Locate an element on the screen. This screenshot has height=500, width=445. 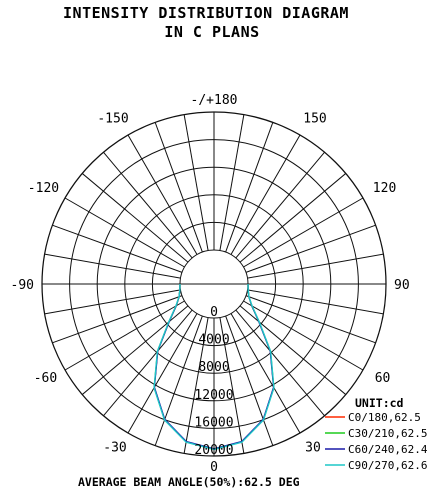
grid-spoke--130 is located at coordinates (135, 218).